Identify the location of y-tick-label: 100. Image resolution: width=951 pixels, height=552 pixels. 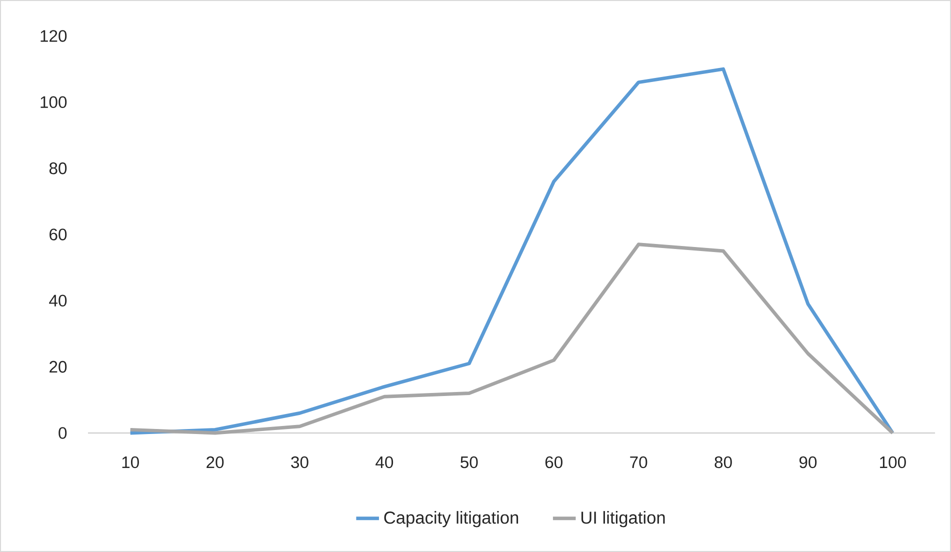
(53, 102).